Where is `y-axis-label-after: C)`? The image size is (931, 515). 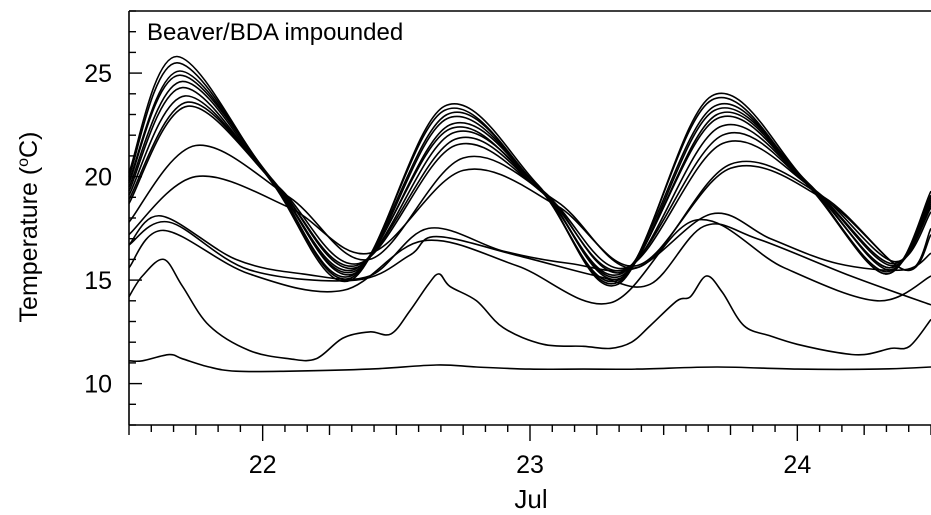 y-axis-label-after: C) is located at coordinates (29, 145).